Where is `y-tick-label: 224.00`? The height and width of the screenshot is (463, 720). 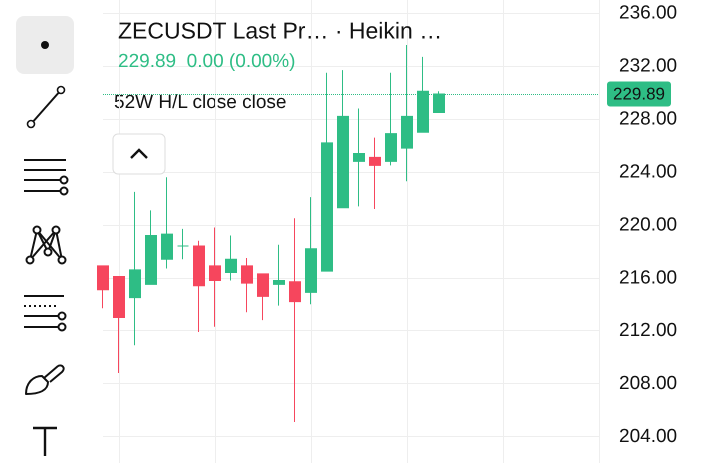
y-tick-label: 224.00 is located at coordinates (648, 171).